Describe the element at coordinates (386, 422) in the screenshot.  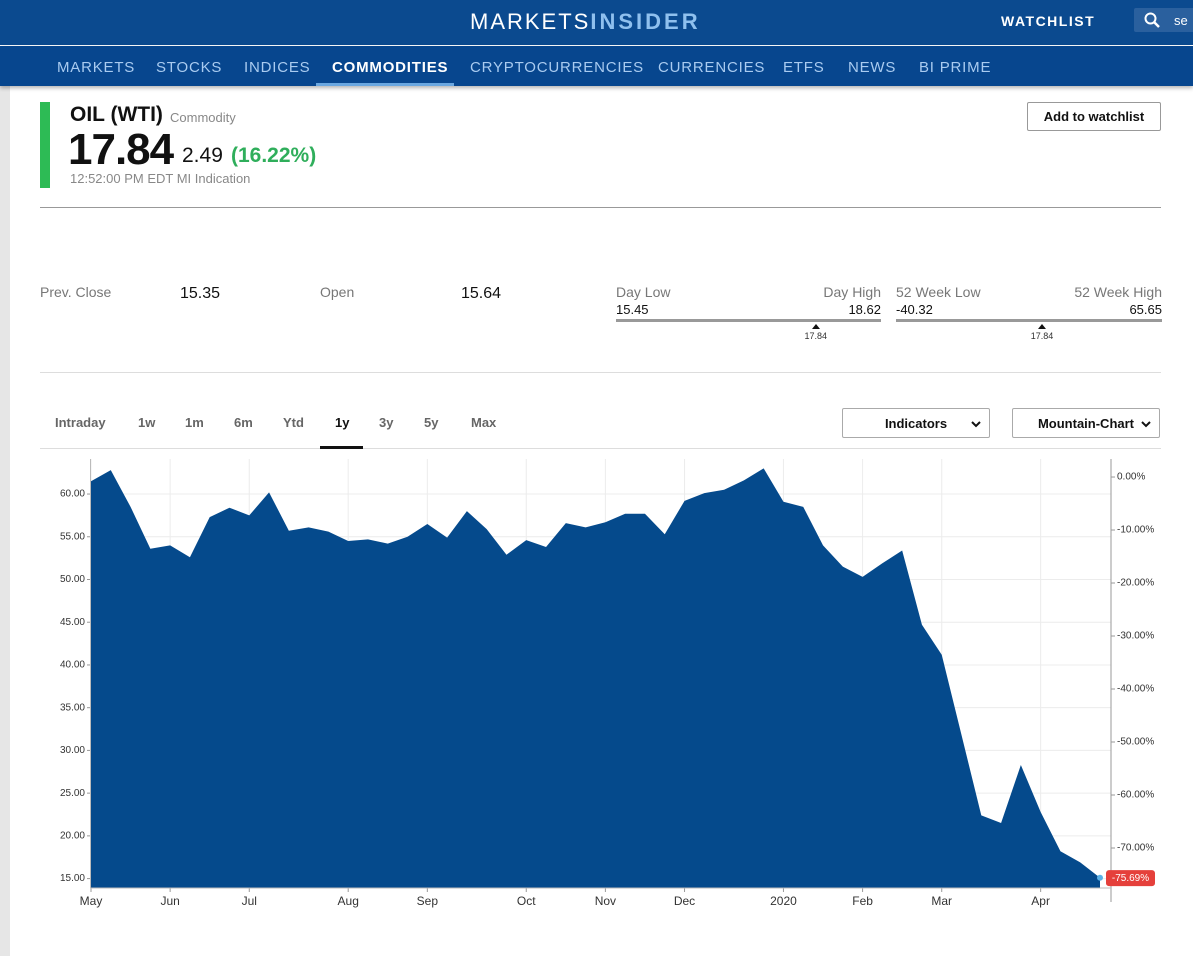
I see `timeframe-tab: 3y` at that location.